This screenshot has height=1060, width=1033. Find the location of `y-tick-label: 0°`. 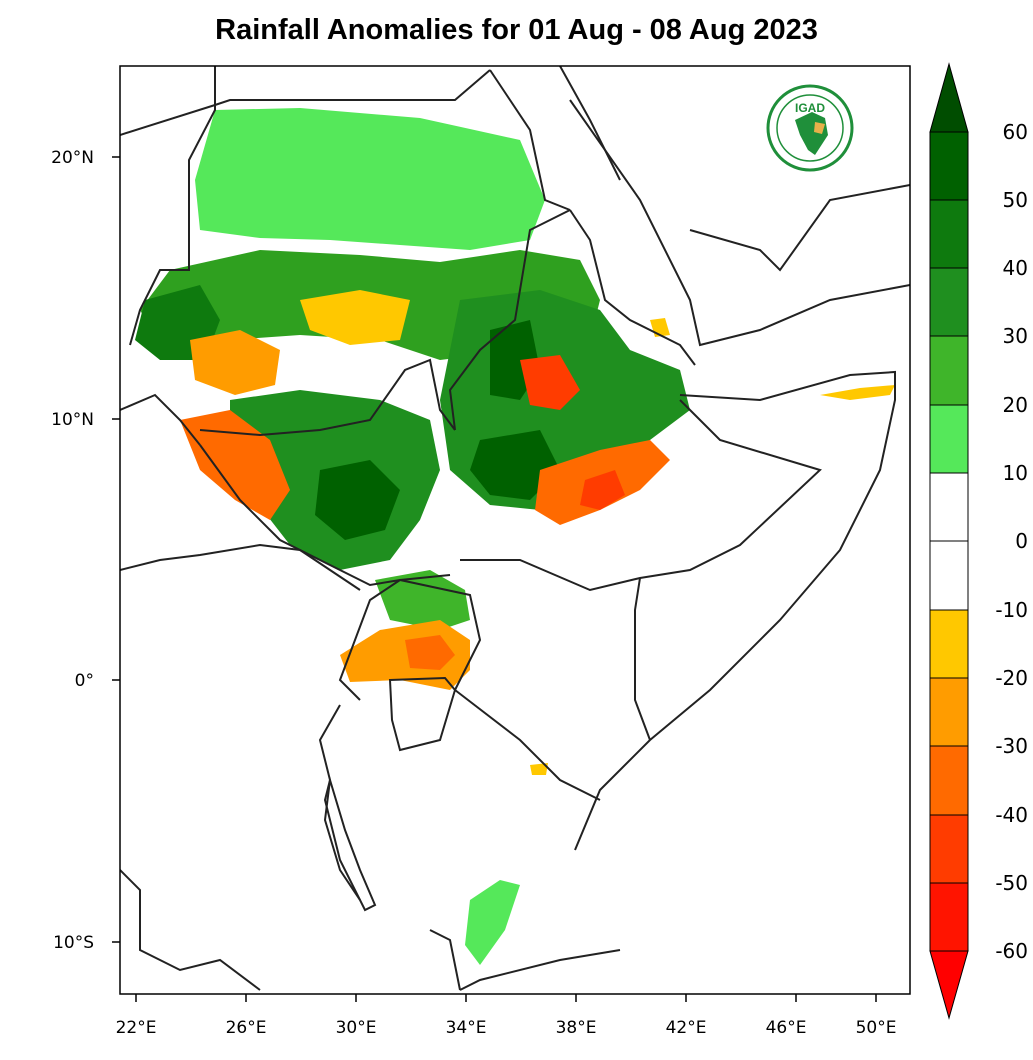

y-tick-label: 0° is located at coordinates (84, 681).